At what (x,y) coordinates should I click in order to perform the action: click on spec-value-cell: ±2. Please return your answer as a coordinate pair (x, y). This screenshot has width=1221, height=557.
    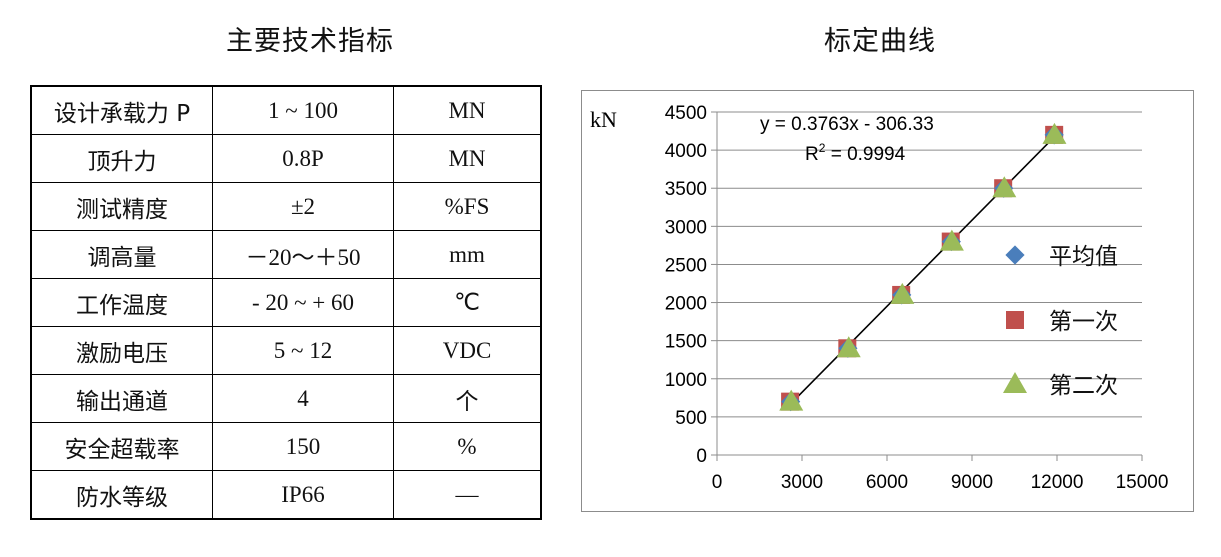
    Looking at the image, I should click on (303, 206).